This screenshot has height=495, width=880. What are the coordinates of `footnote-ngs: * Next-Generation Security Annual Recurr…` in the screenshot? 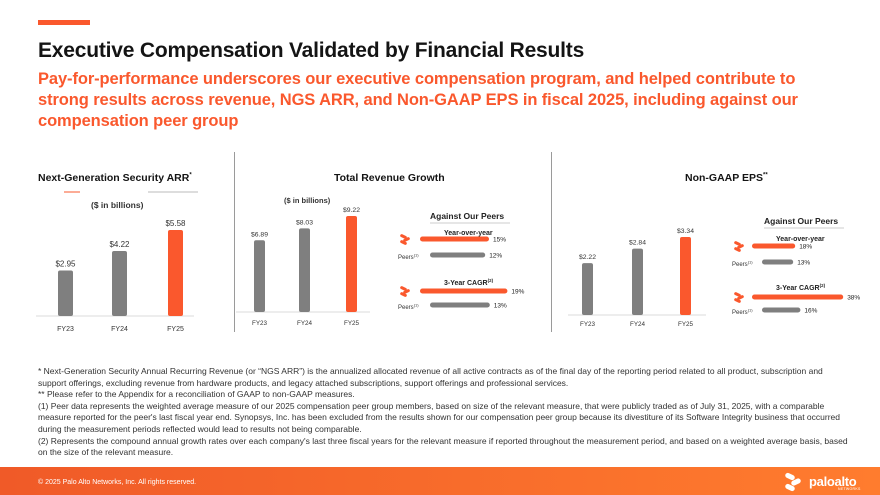 It's located at (430, 377).